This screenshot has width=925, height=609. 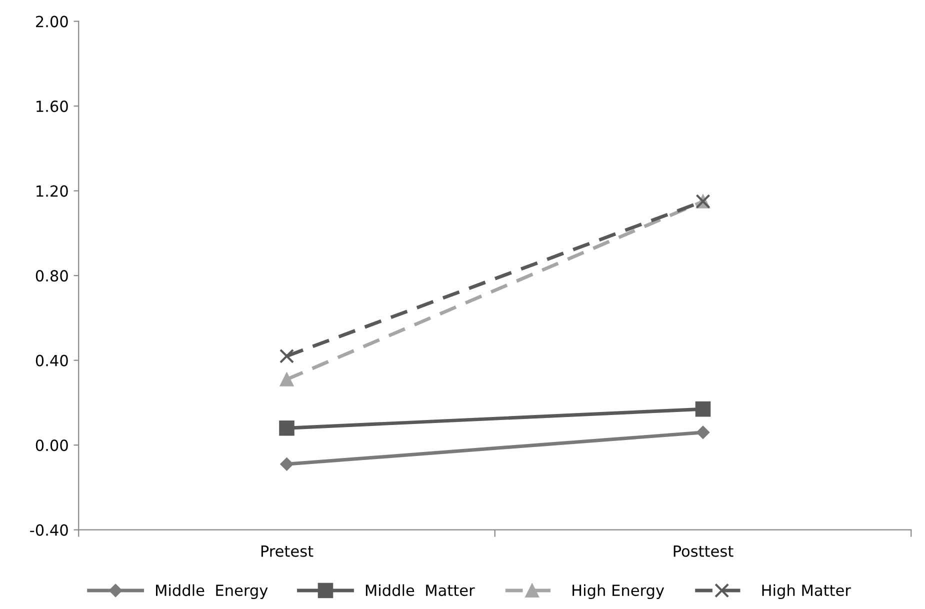 I want to click on y-tick-label: 2.00, so click(x=52, y=22).